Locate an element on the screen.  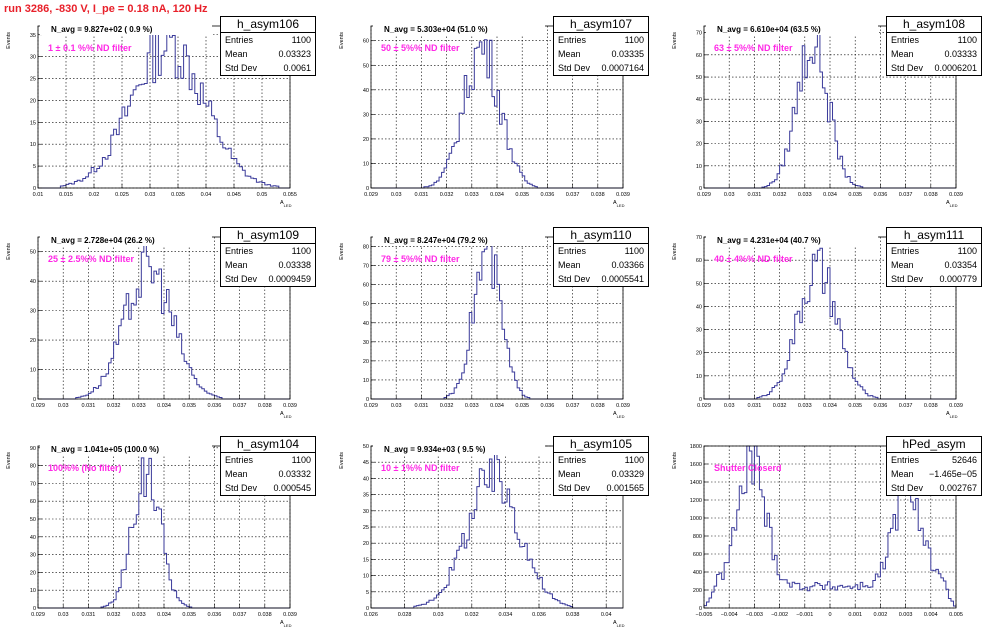
y-tick-label: 1400 is located at coordinates (696, 483).